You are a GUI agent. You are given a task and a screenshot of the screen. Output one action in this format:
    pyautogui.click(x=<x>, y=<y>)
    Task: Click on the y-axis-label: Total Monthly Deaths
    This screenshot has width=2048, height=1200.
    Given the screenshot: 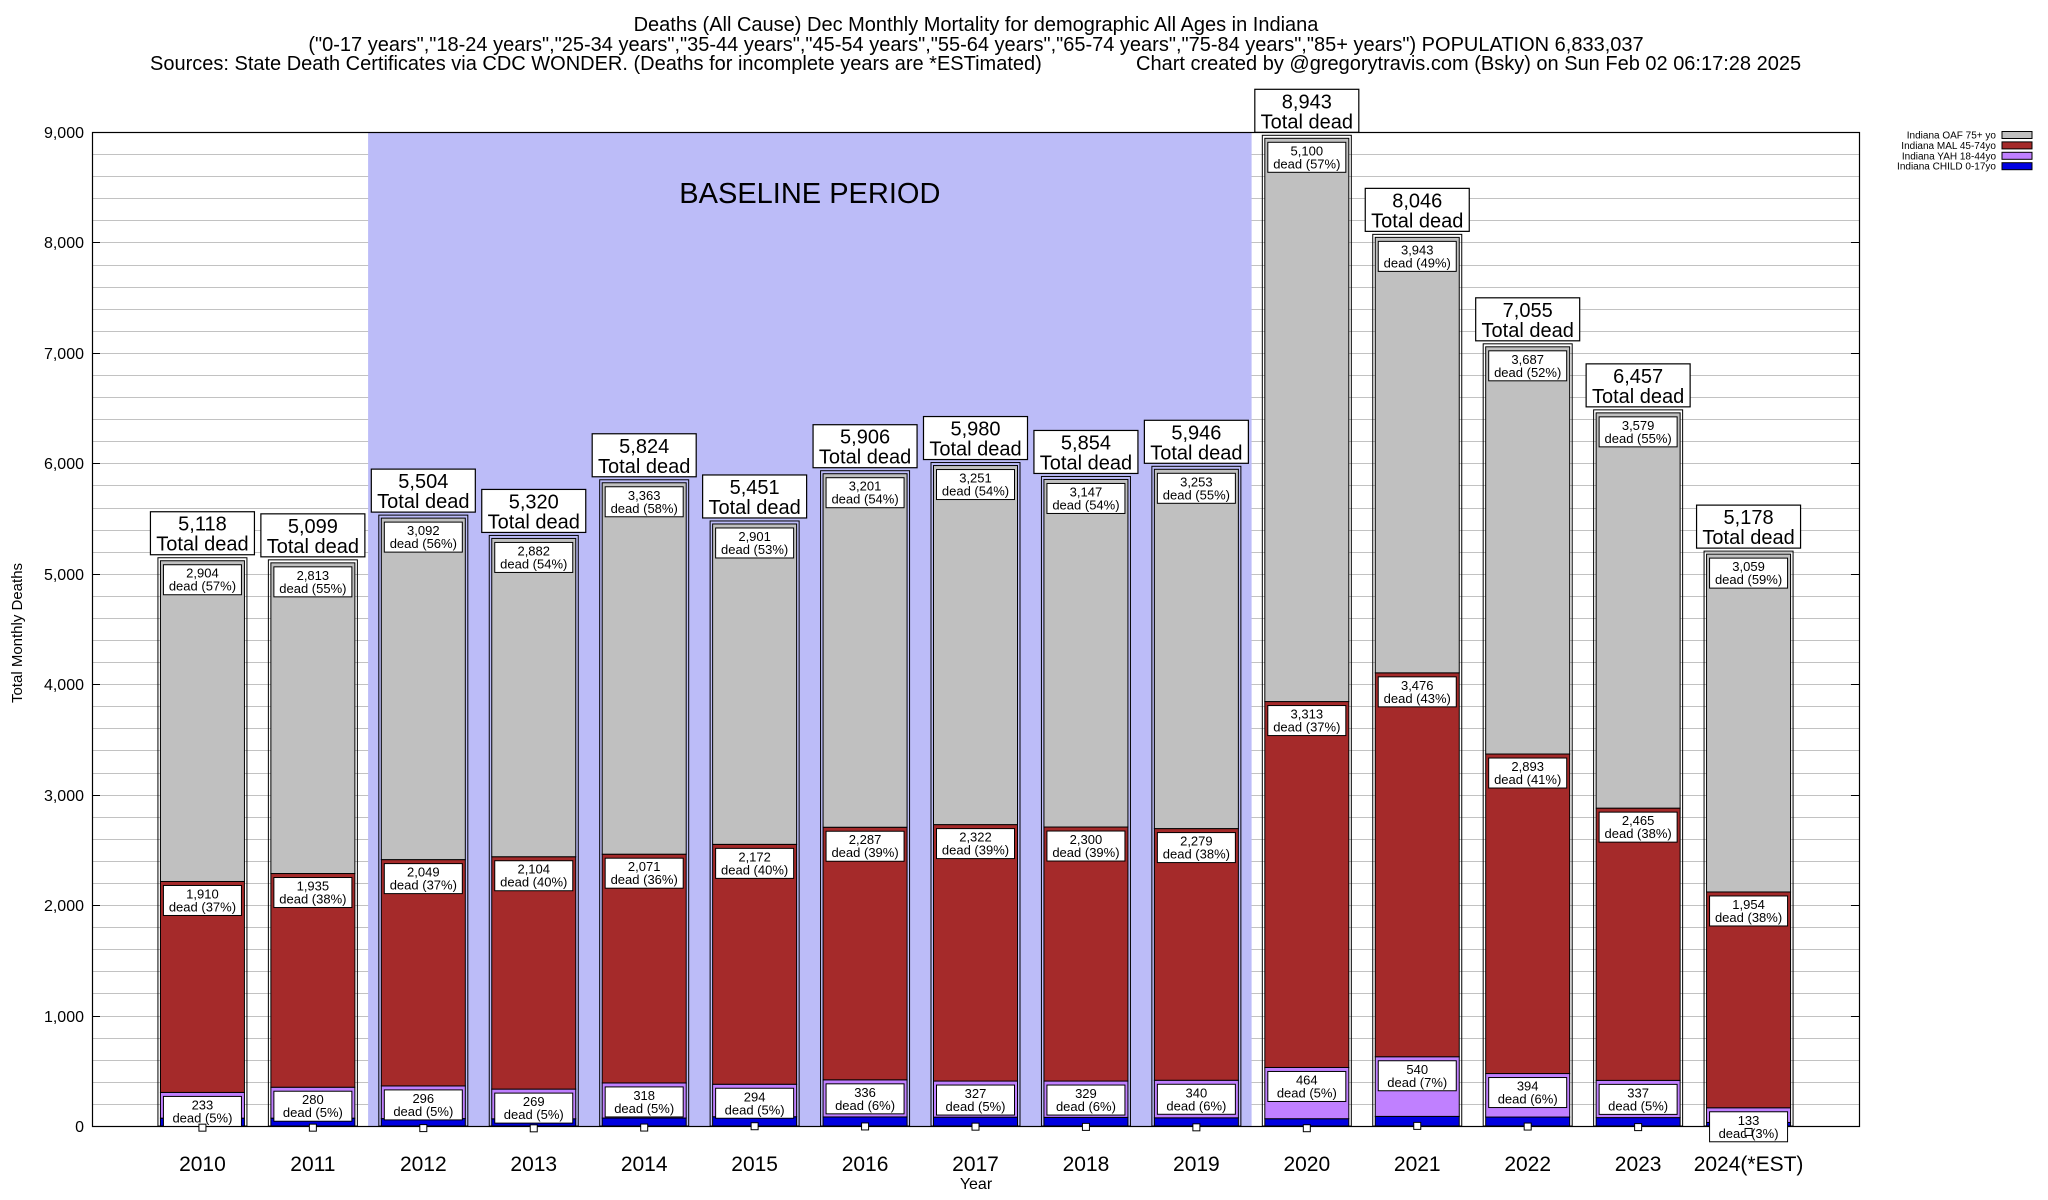 What is the action you would take?
    pyautogui.click(x=17, y=633)
    